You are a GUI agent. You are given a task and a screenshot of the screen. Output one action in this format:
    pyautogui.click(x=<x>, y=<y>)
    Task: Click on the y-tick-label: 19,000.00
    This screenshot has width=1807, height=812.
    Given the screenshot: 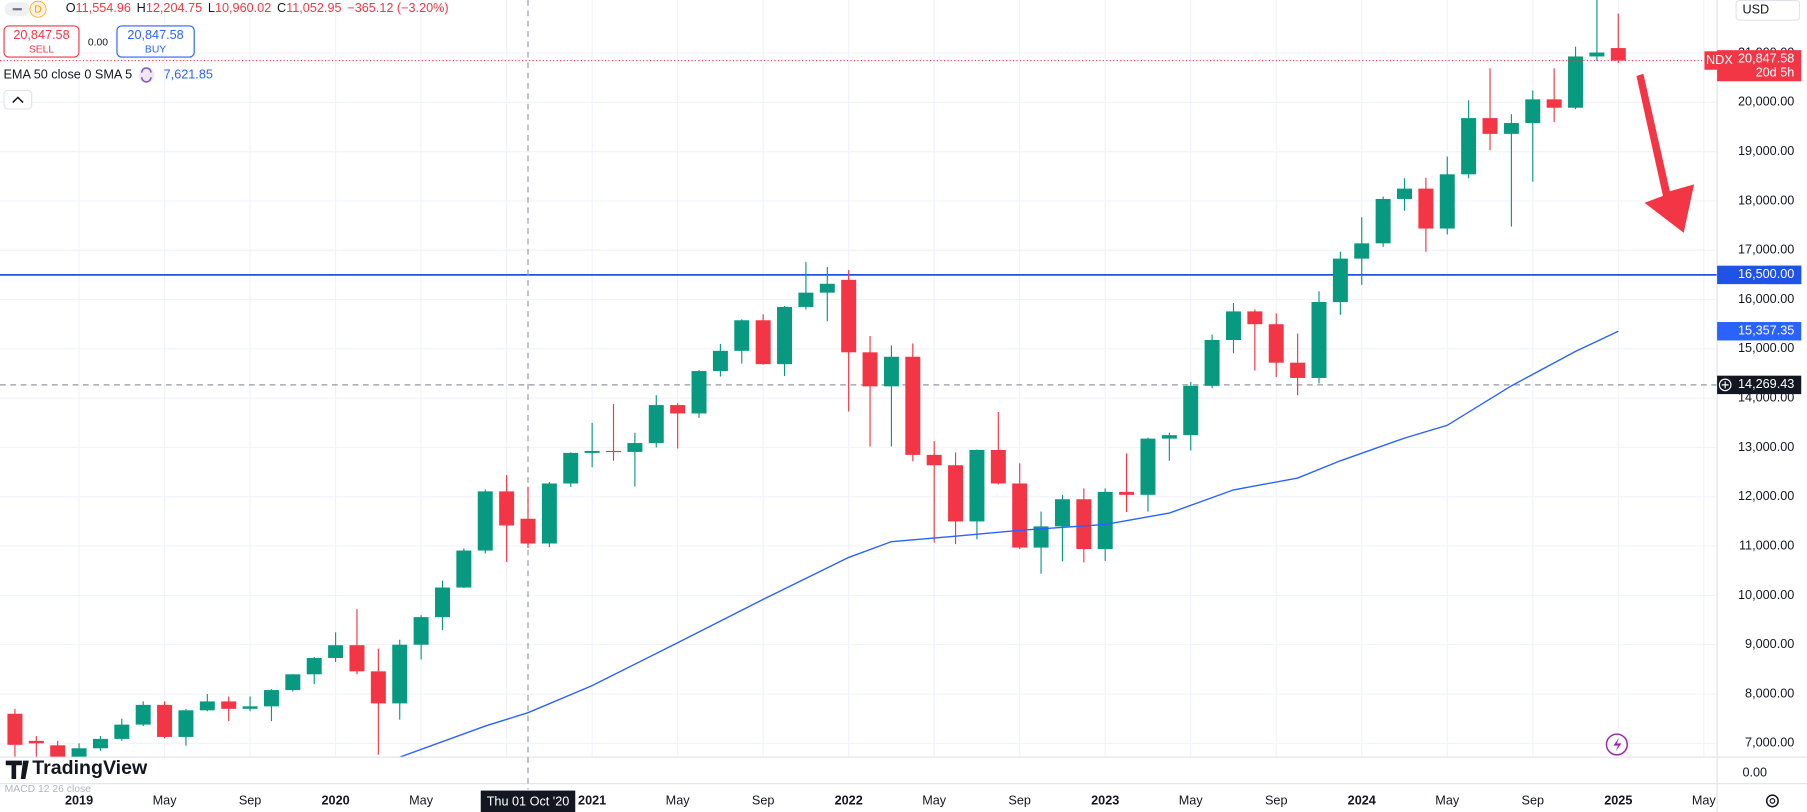 What is the action you would take?
    pyautogui.click(x=1766, y=151)
    